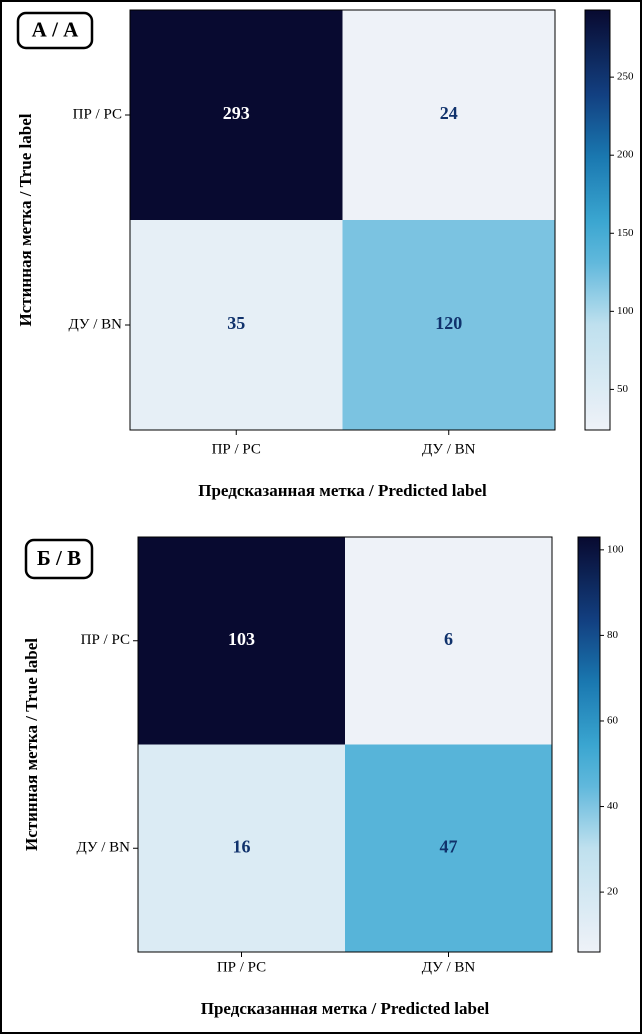  I want to click on cell-value-label: 16, so click(242, 846).